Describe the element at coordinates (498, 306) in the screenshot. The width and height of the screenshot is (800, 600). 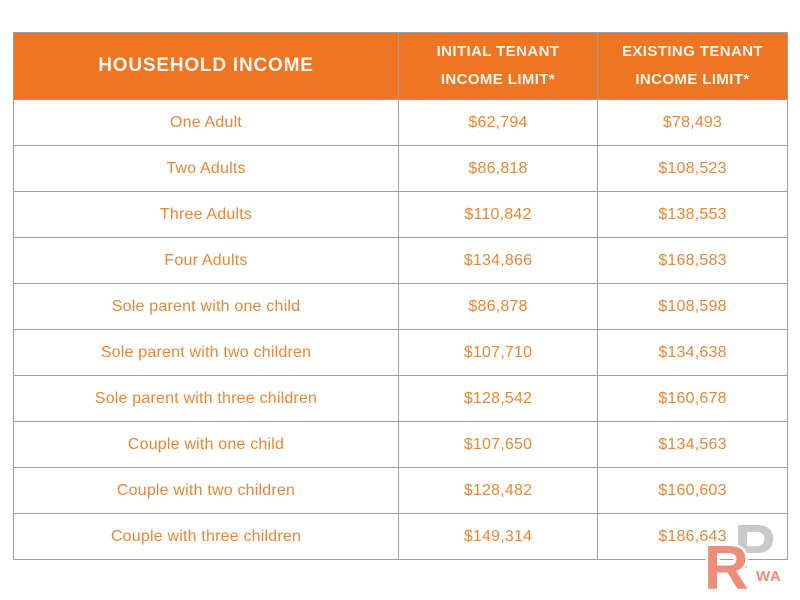
I see `cell-initial-limit: $86,878` at that location.